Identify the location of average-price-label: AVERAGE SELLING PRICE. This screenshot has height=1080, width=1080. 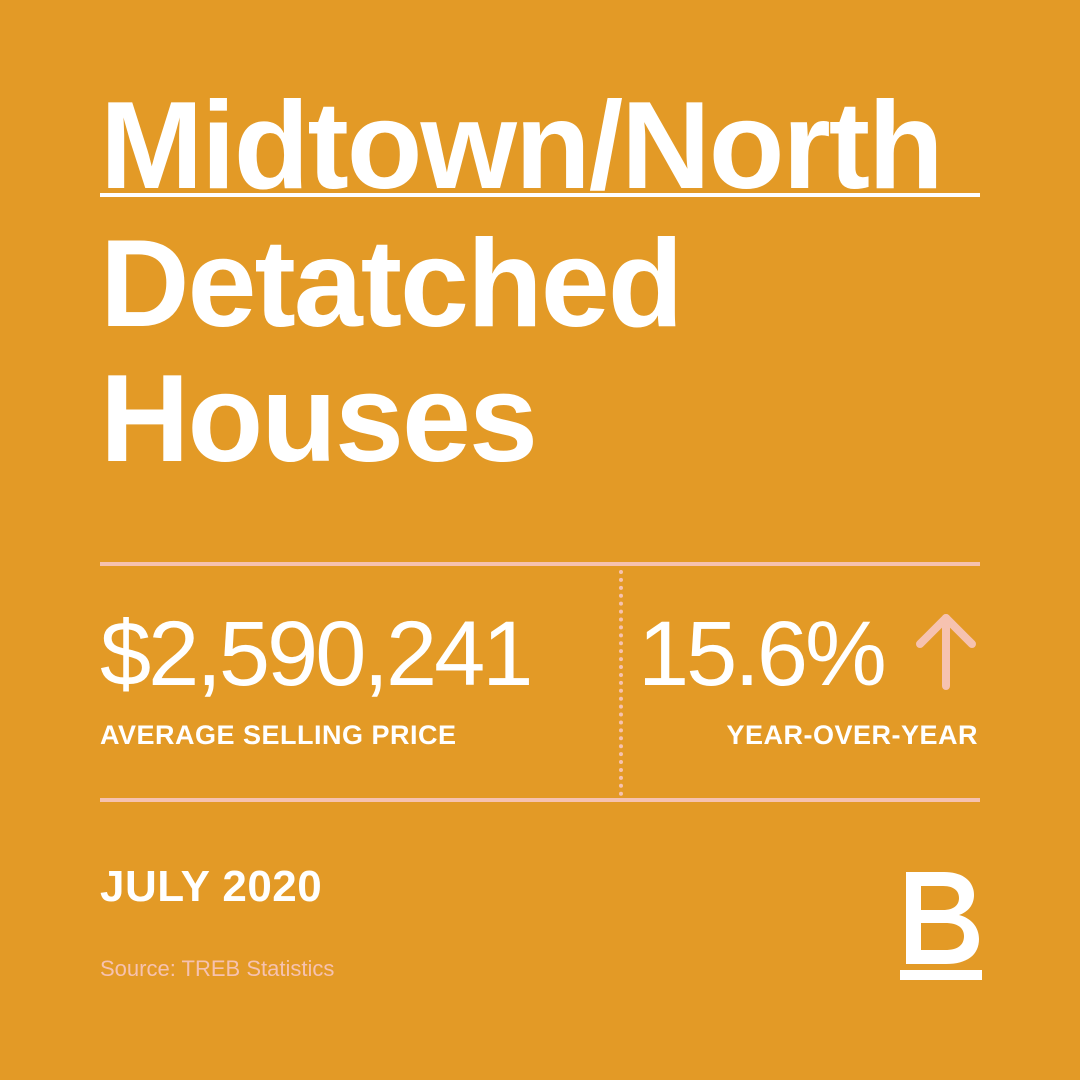
(278, 735).